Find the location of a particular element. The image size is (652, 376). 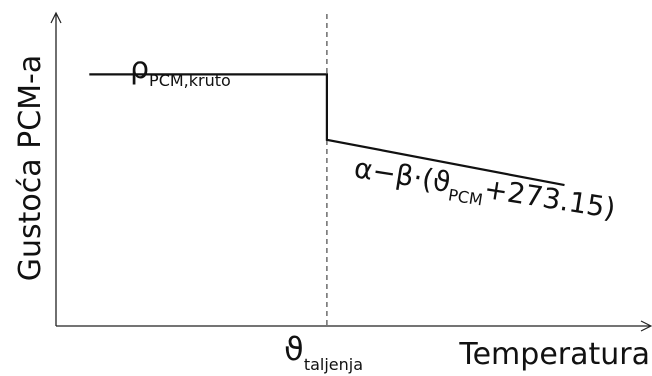

liquid-density-formula: α−β·(ϑPCM+273.15) is located at coordinates (484, 190).